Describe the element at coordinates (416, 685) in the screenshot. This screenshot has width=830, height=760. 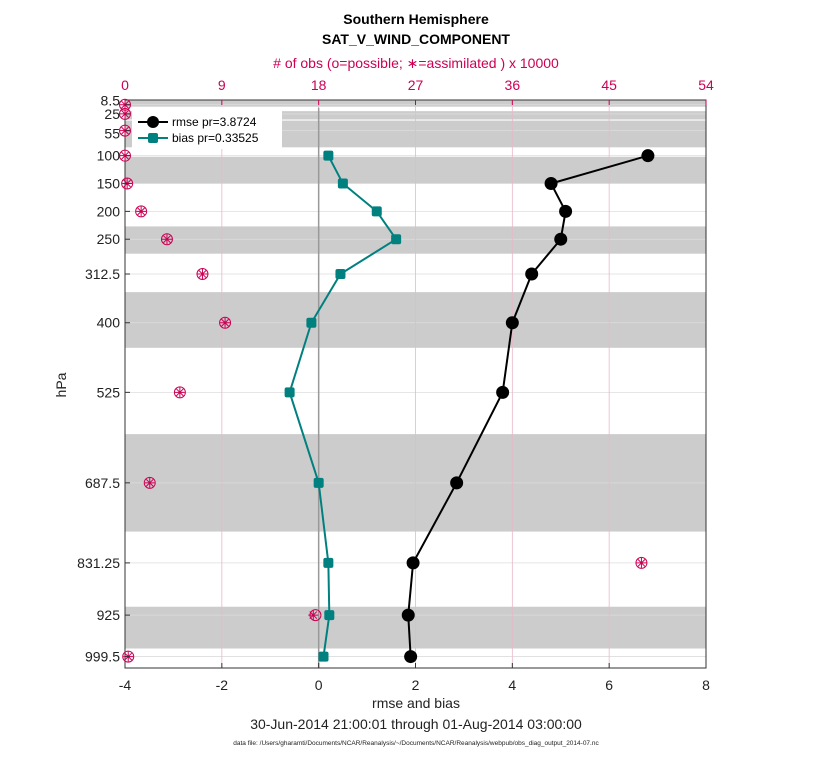
I see `x-tick-label-3: 2` at that location.